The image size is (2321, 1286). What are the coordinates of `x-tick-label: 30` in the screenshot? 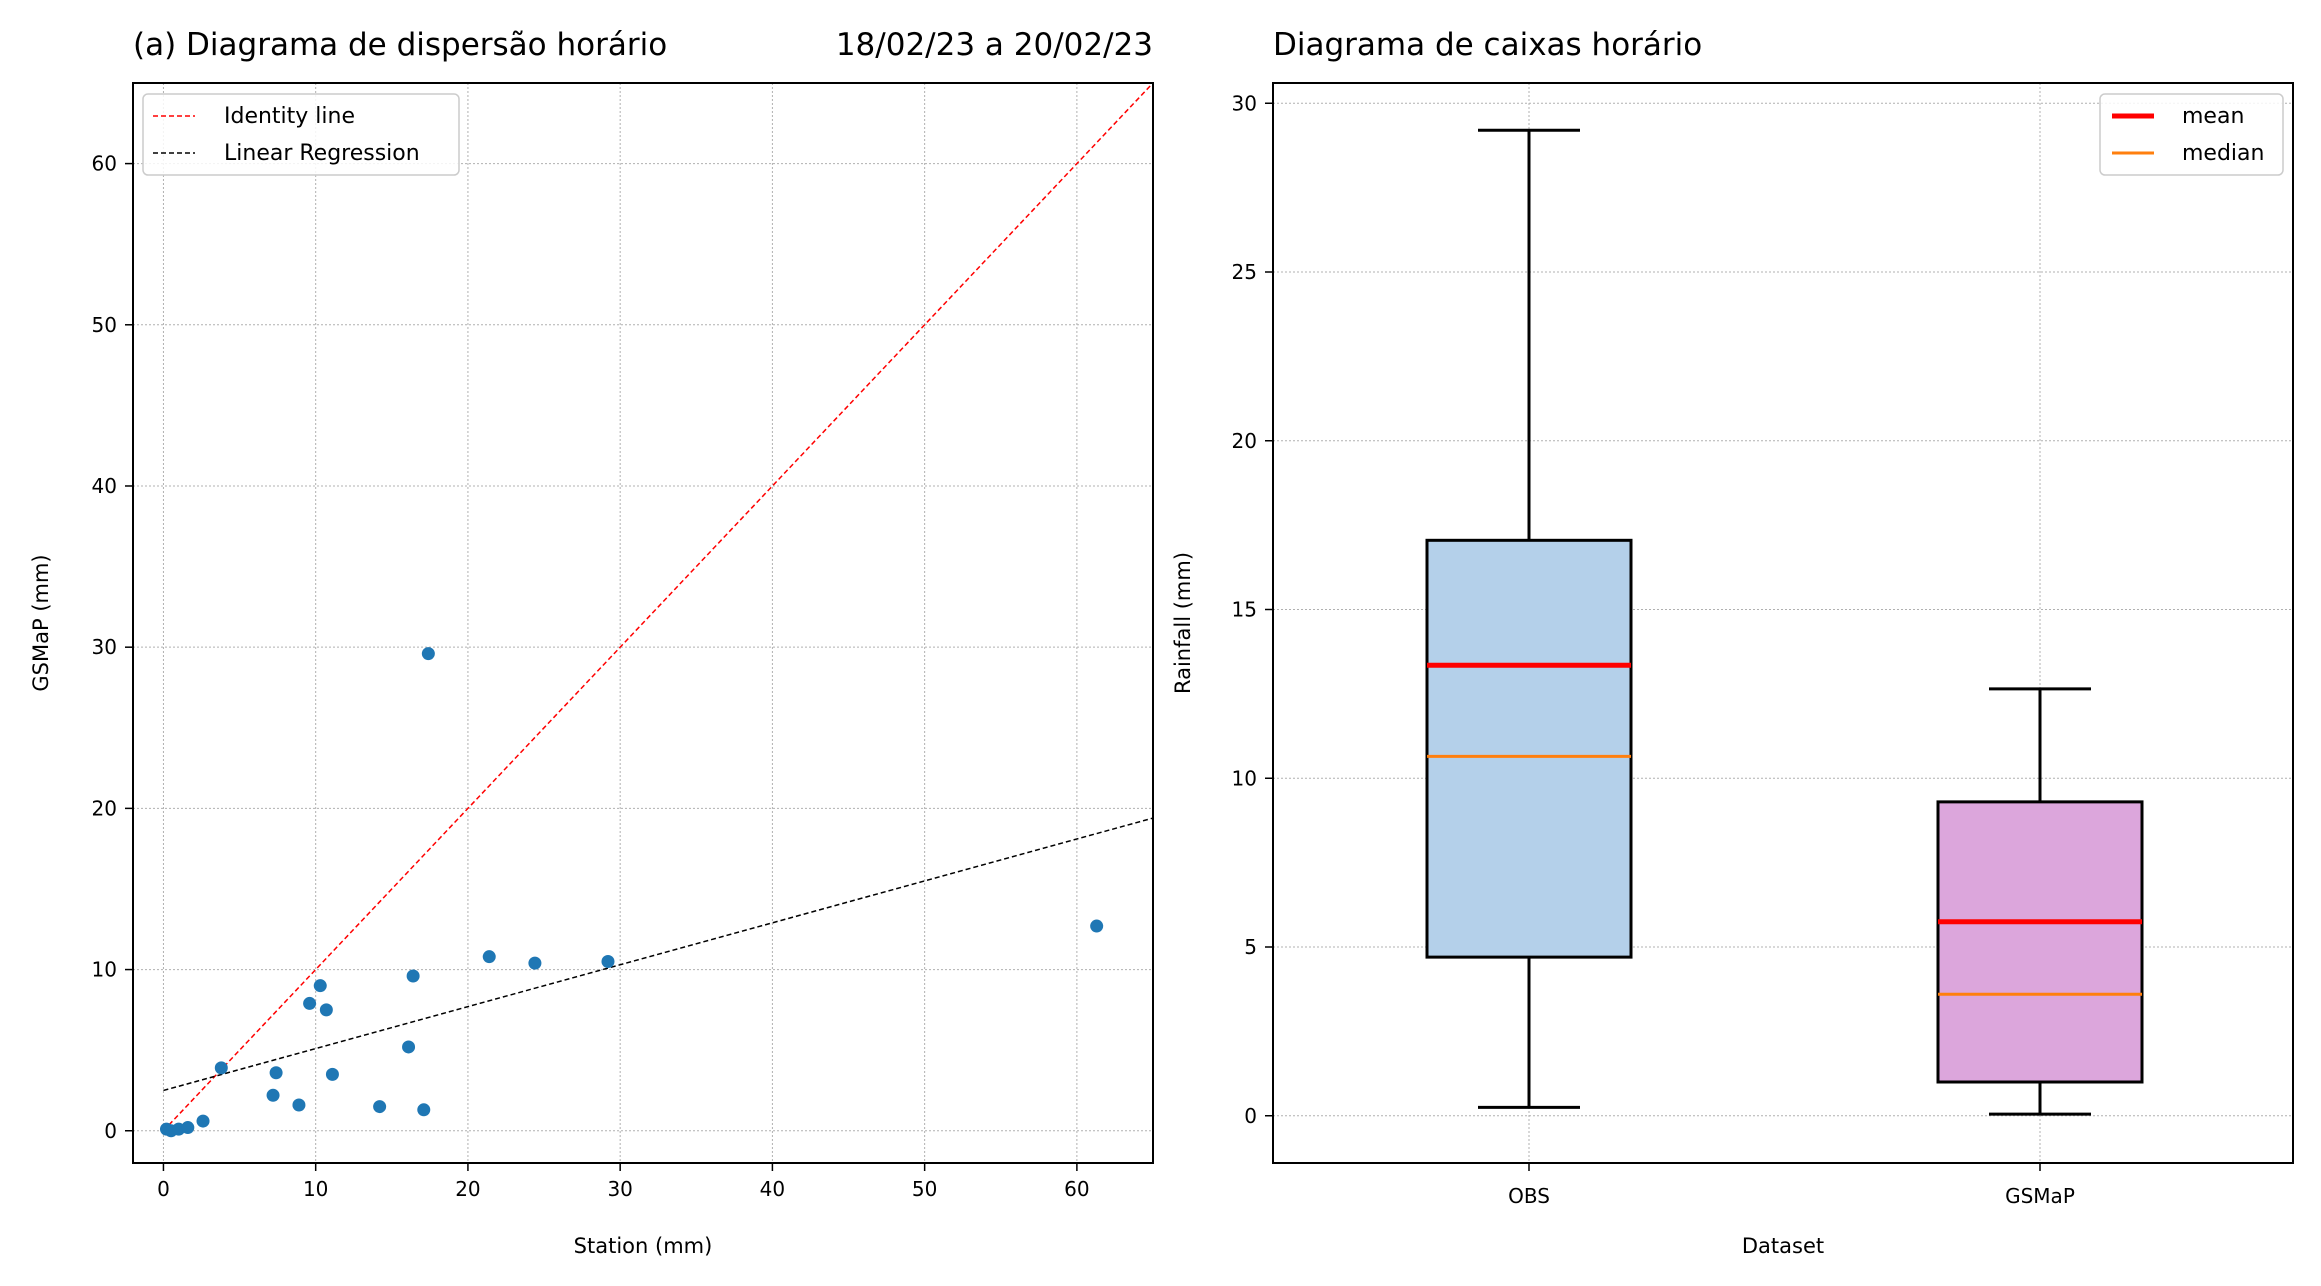 It's located at (619, 1189).